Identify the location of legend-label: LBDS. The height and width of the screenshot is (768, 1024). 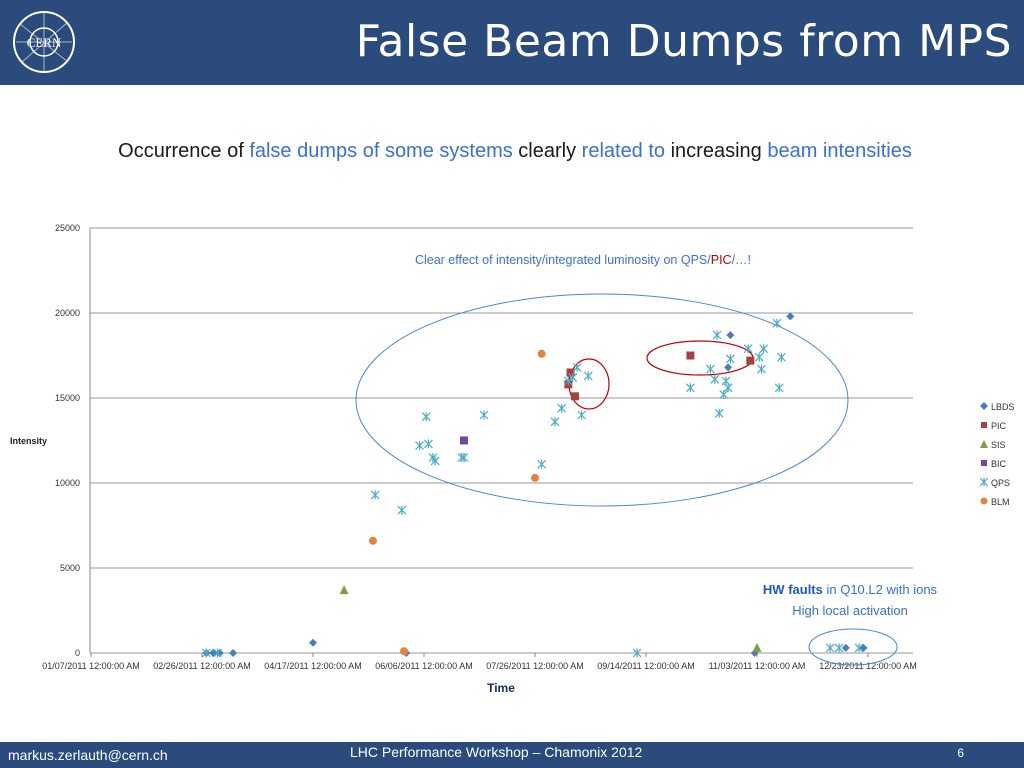
(1003, 407).